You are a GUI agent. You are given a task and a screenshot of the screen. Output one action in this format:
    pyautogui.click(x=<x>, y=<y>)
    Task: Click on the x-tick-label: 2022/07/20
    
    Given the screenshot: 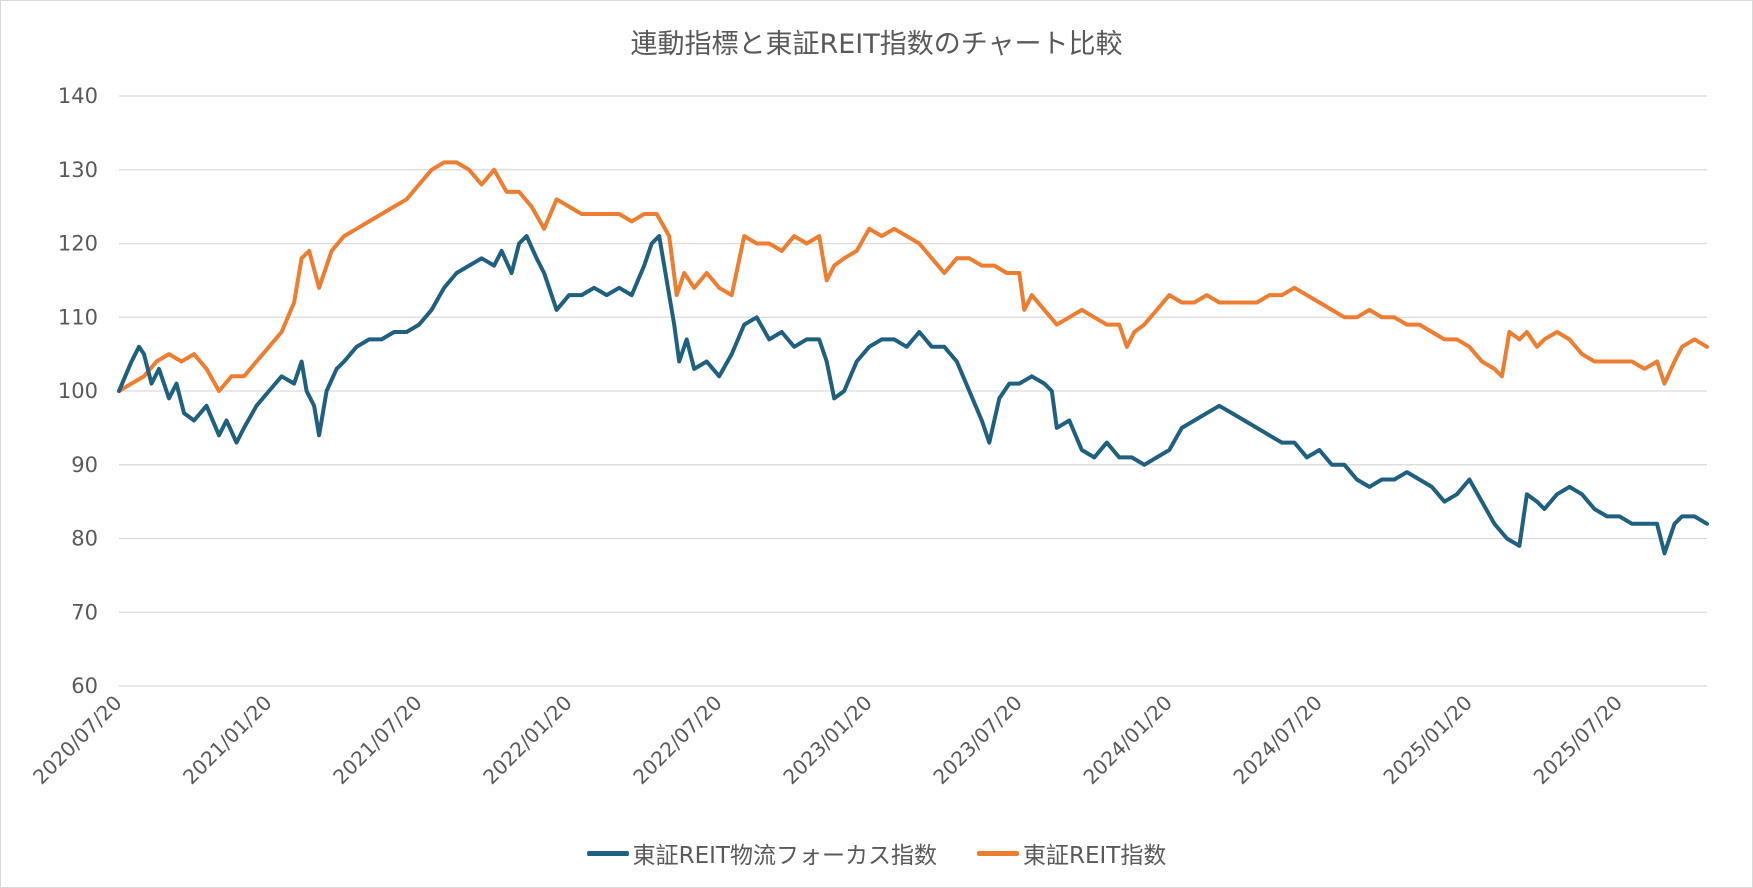 What is the action you would take?
    pyautogui.click(x=677, y=740)
    